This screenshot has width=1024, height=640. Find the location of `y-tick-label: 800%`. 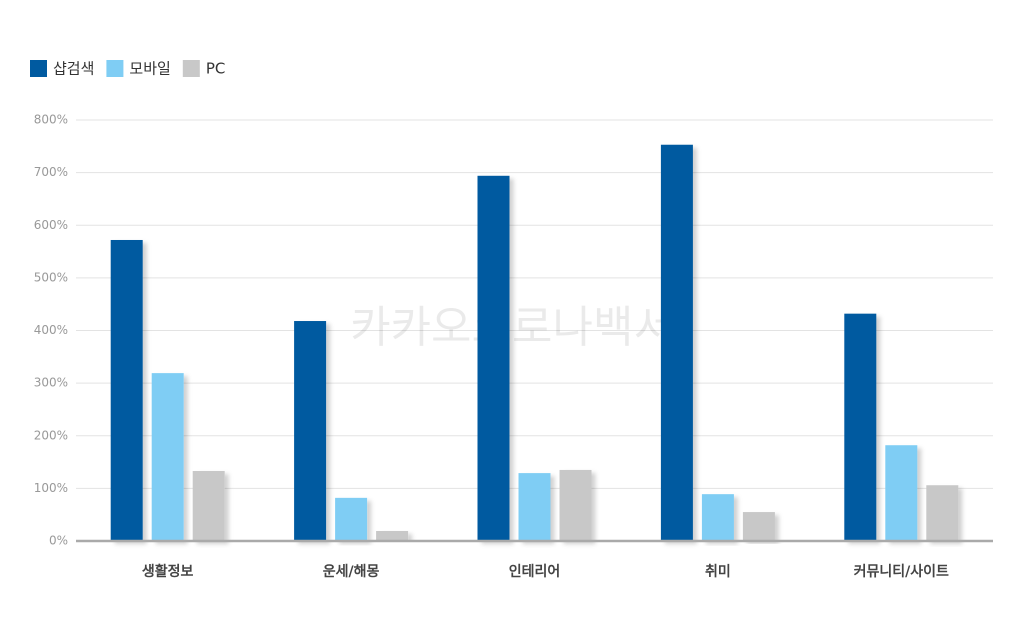

y-tick-label: 800% is located at coordinates (51, 120).